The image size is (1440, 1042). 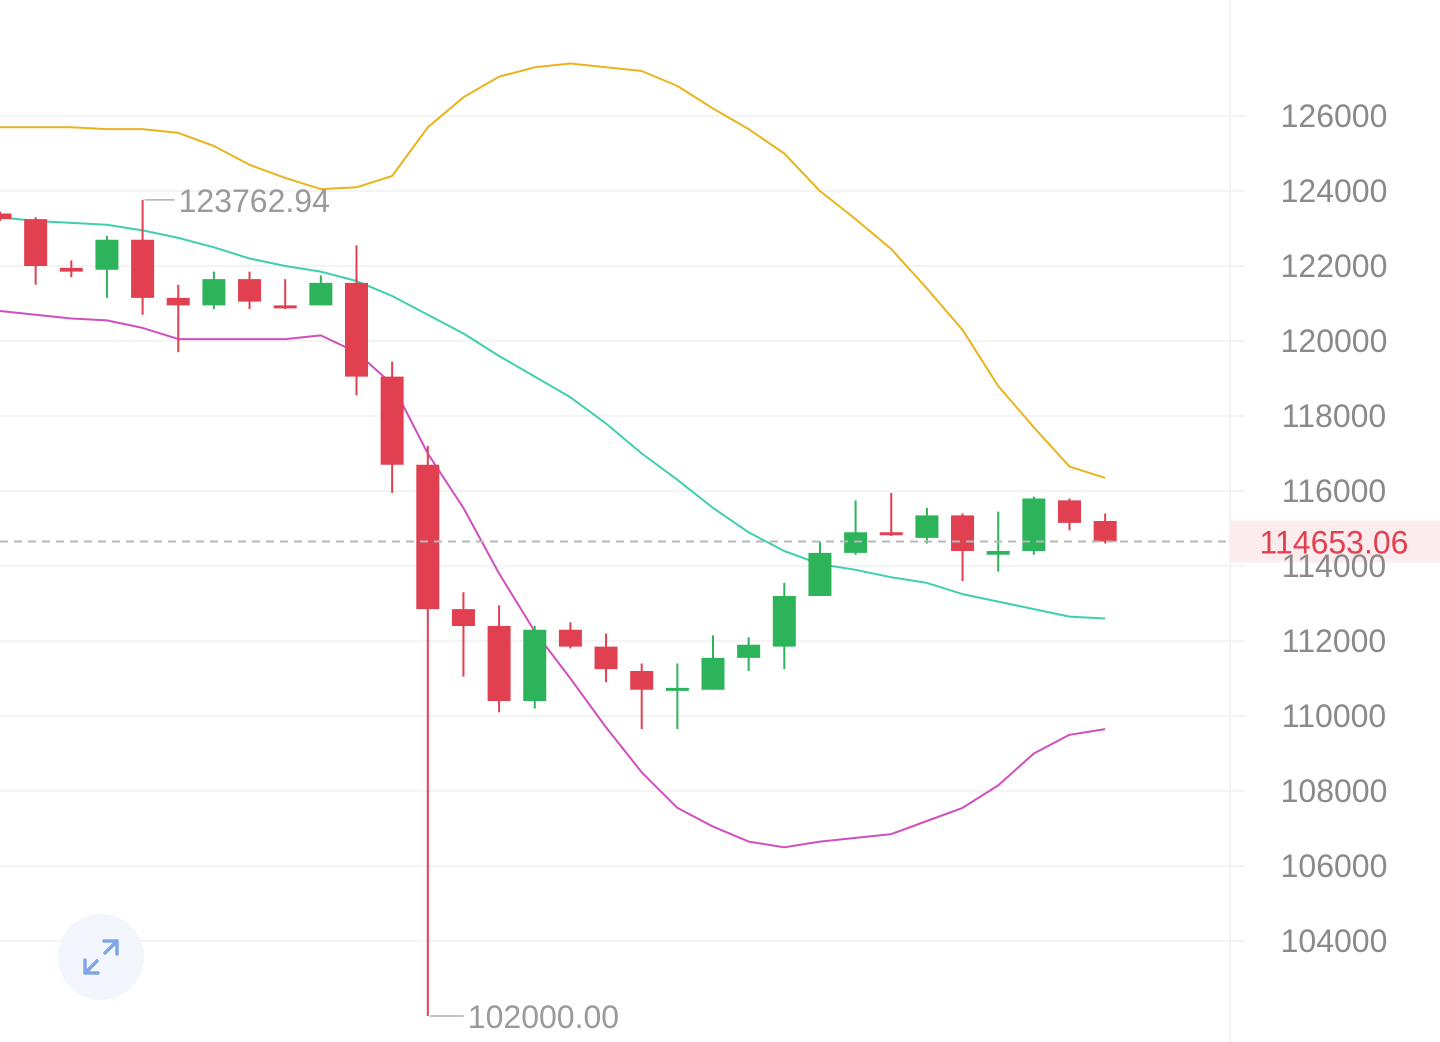 What do you see at coordinates (720, 541) in the screenshot?
I see `current-price-marker: 114653.06` at bounding box center [720, 541].